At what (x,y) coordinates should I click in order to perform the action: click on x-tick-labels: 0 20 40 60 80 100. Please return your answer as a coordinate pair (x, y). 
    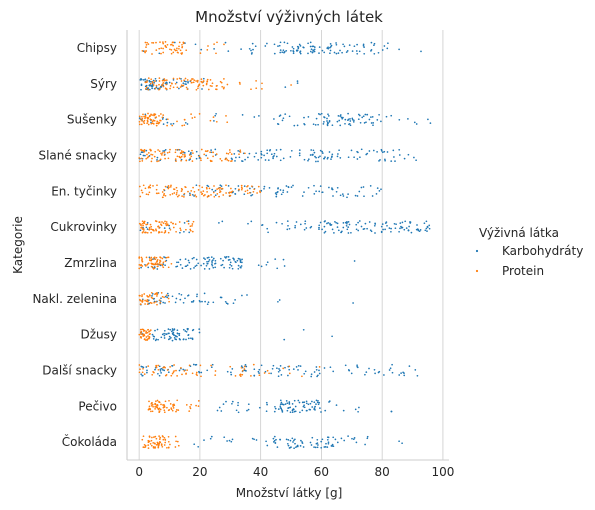
    Looking at the image, I should click on (294, 472).